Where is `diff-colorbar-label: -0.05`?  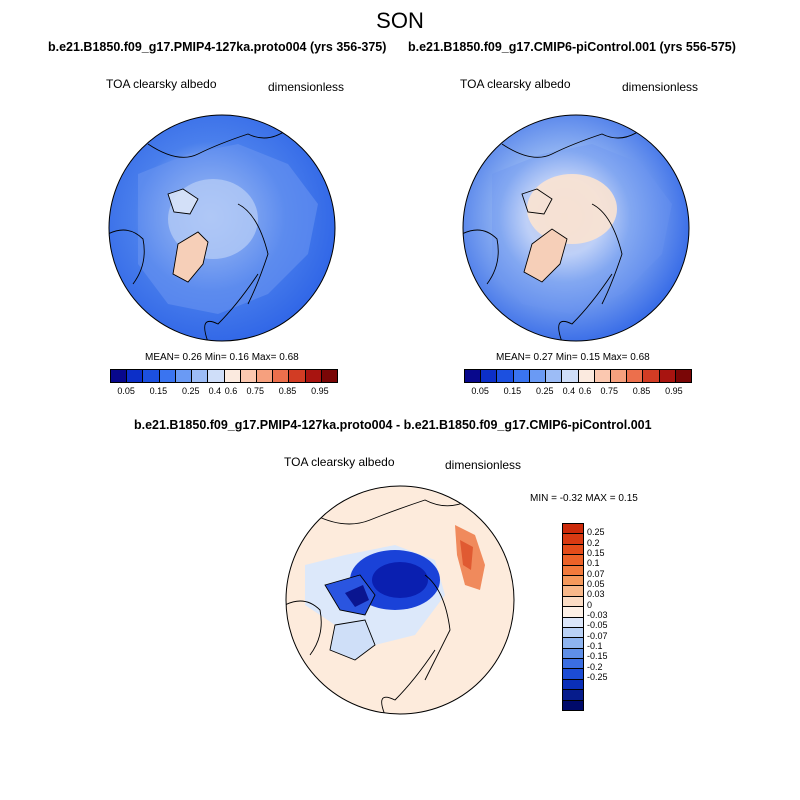 diff-colorbar-label: -0.05 is located at coordinates (597, 625).